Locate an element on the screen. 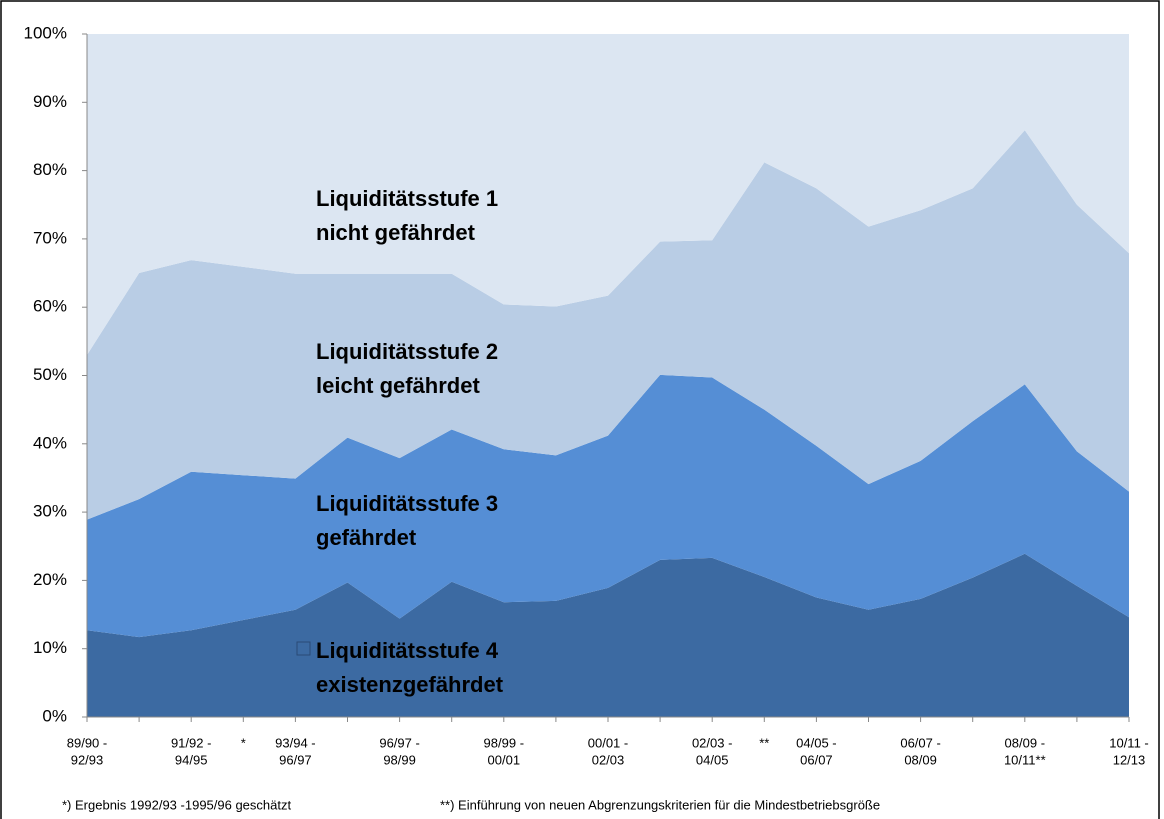  x-tick-label: 98/99 is located at coordinates (399, 759).